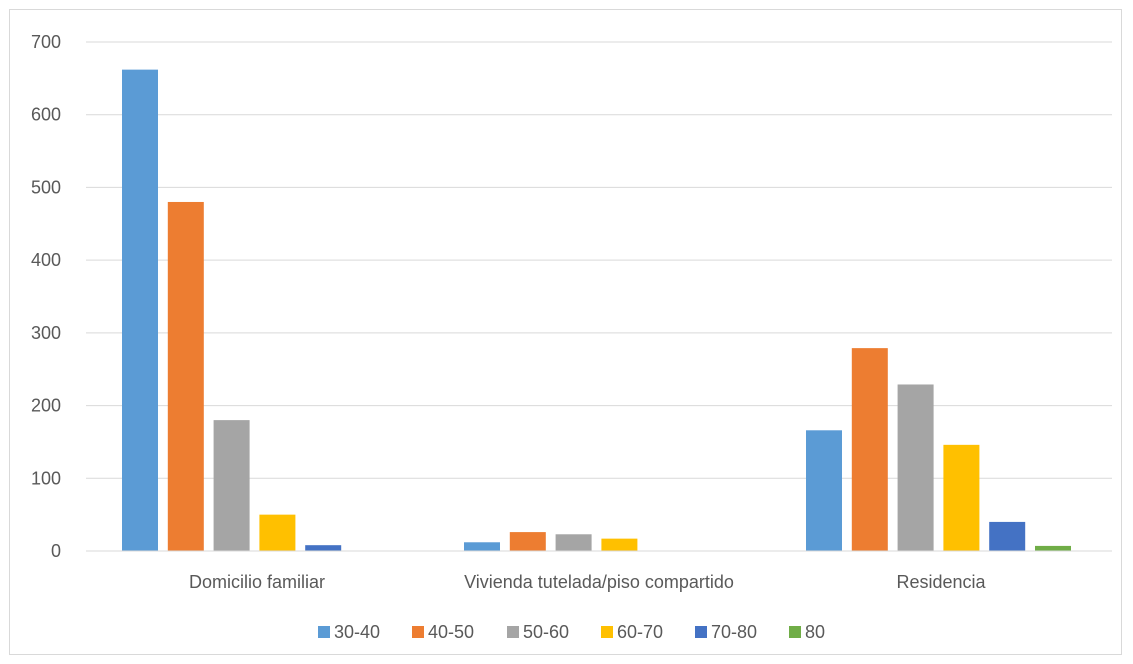  I want to click on legend: 30-40 40-50 50-60 60-70 70-80 80, so click(571, 632).